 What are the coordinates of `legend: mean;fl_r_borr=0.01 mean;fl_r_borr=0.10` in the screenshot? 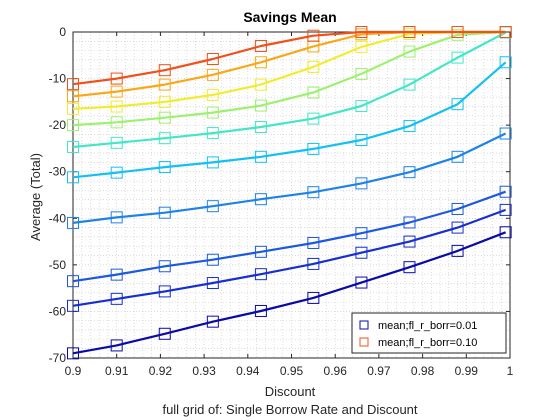 It's located at (429, 333).